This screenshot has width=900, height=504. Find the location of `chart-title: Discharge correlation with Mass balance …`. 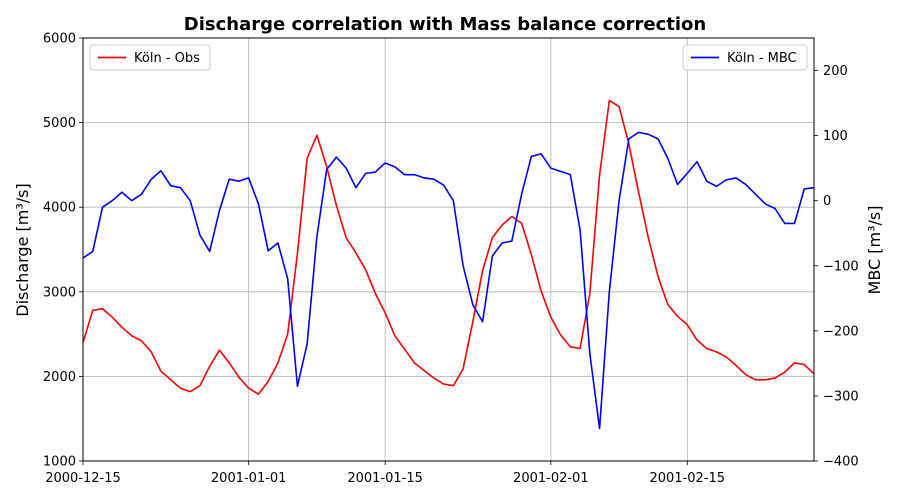

chart-title: Discharge correlation with Mass balance … is located at coordinates (445, 24).